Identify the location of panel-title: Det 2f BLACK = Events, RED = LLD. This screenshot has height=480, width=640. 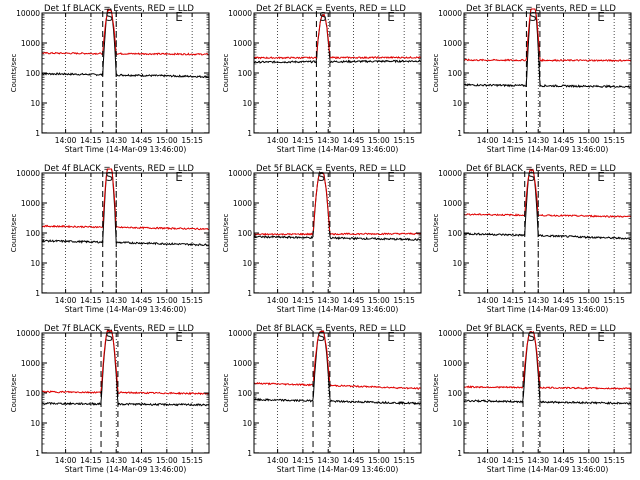
(331, 9).